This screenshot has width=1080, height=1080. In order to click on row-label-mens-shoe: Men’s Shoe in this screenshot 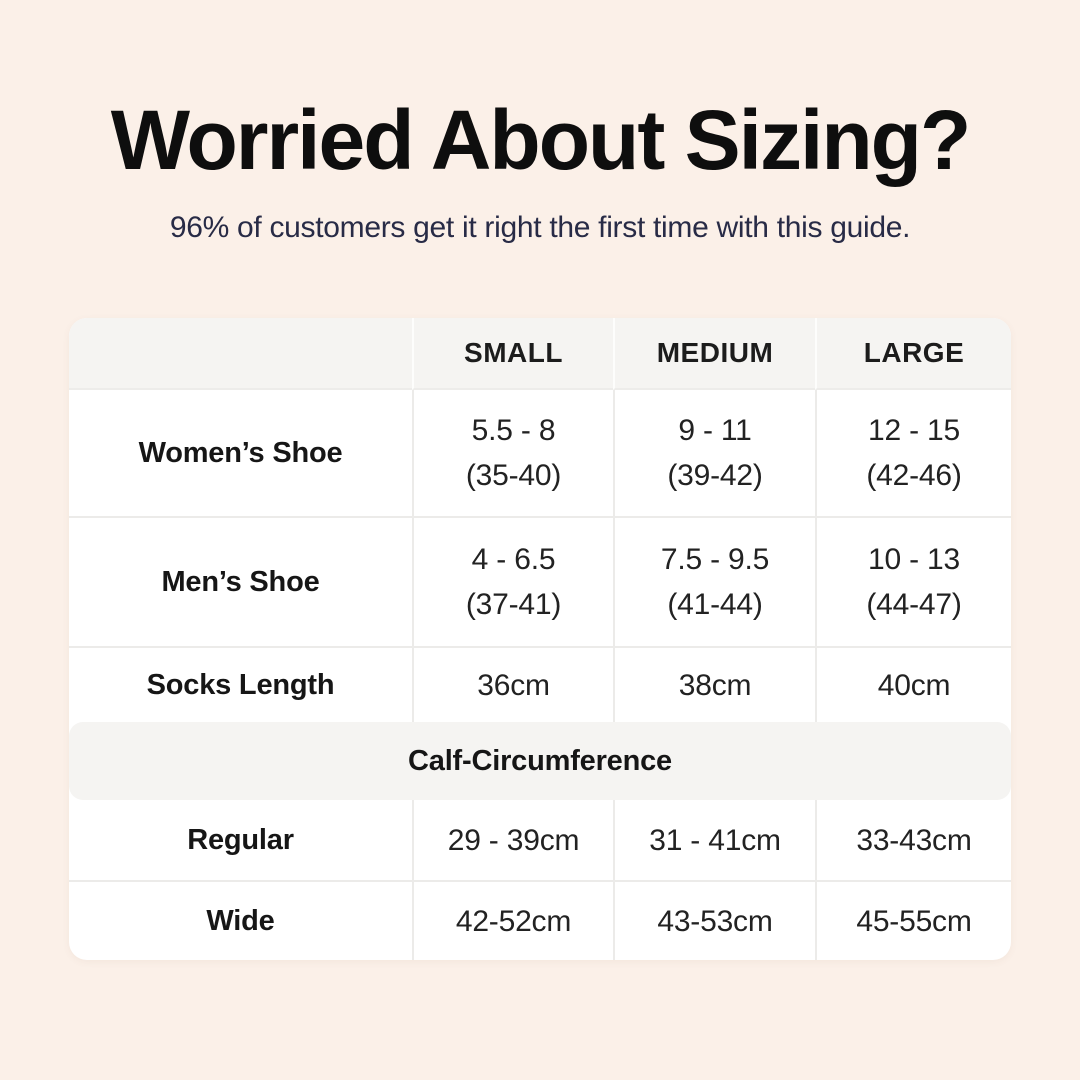, I will do `click(240, 583)`.